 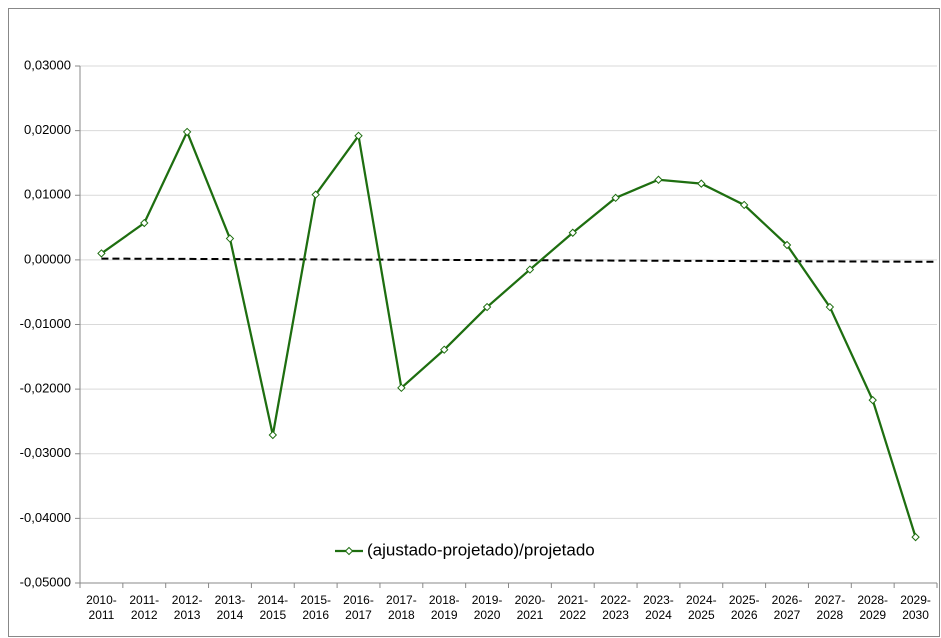 I want to click on x-tick-label: 2010-2011, so click(x=101, y=607).